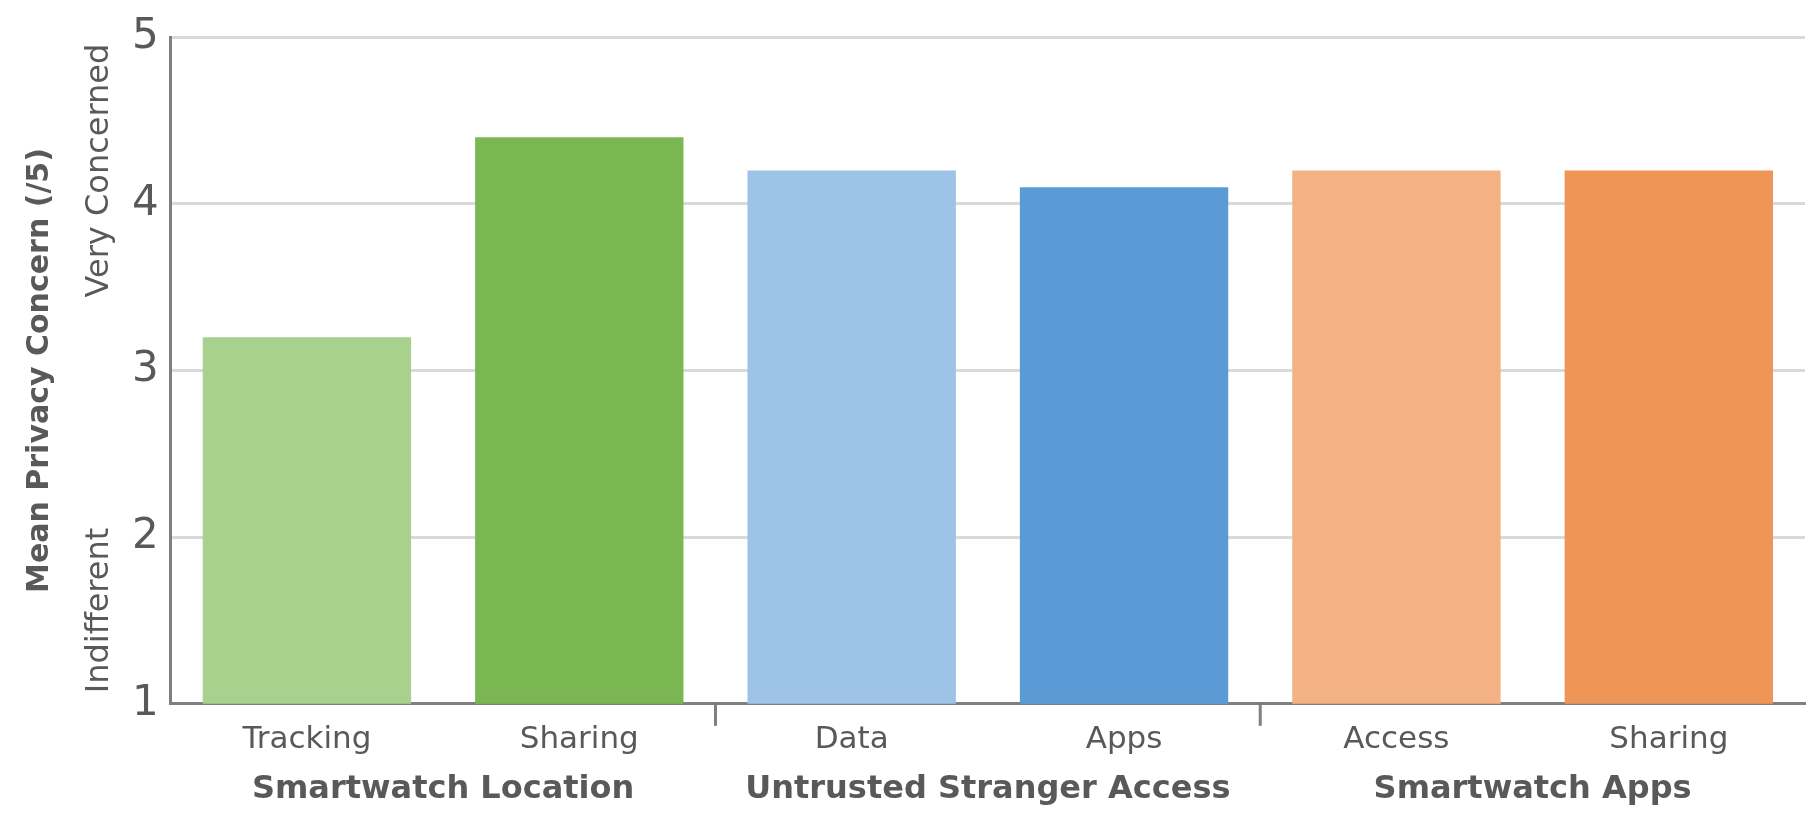 This screenshot has width=1815, height=837. I want to click on text: Smartwatch Apps, so click(1532, 787).